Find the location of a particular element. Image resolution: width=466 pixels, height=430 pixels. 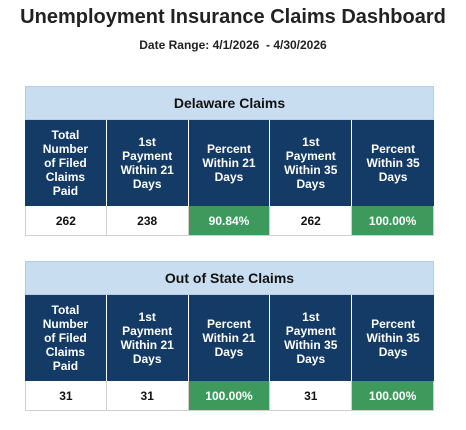

value-cell: 90.84% is located at coordinates (229, 221).